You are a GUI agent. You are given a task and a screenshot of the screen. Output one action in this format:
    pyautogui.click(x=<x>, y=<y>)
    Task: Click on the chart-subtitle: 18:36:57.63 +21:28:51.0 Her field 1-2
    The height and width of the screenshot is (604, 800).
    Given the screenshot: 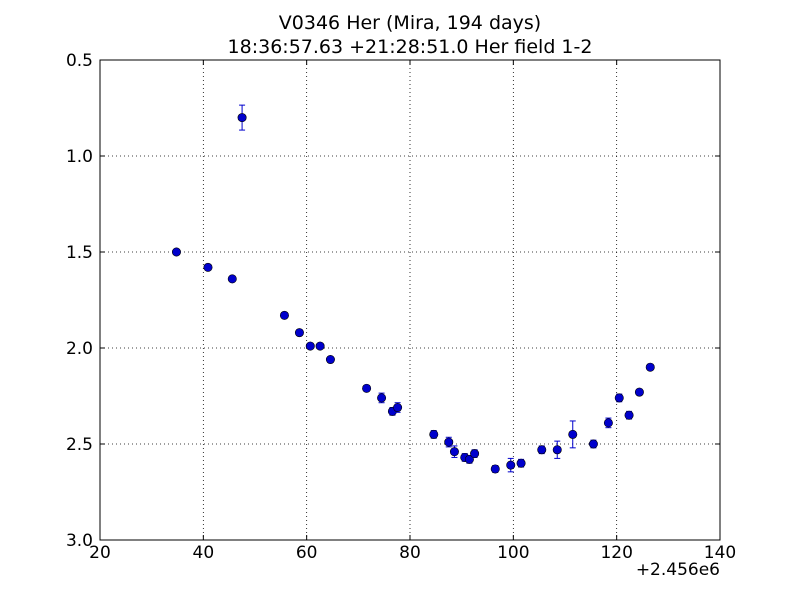 What is the action you would take?
    pyautogui.click(x=410, y=47)
    